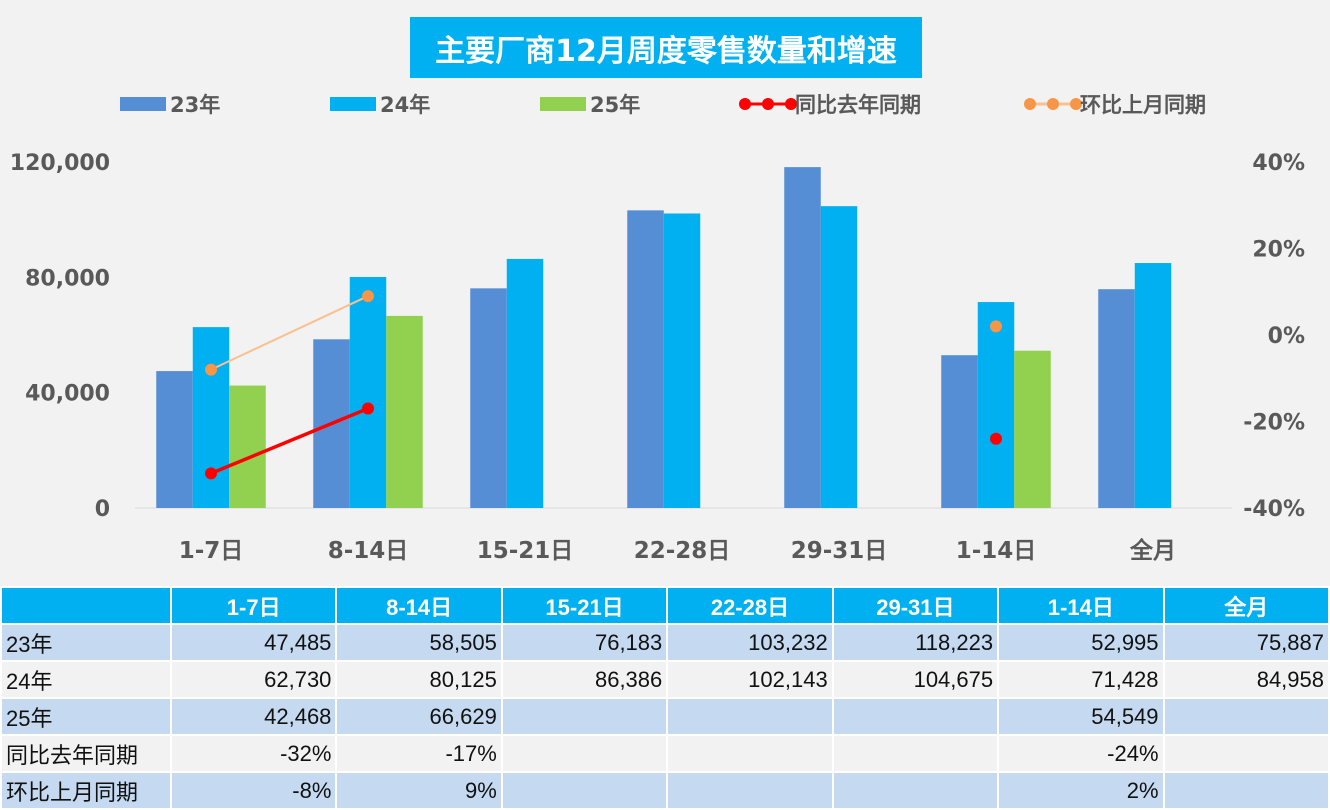 The width and height of the screenshot is (1330, 810). What do you see at coordinates (666, 47) in the screenshot?
I see `chart-title: 主要厂商12月周度零售数量和增速` at bounding box center [666, 47].